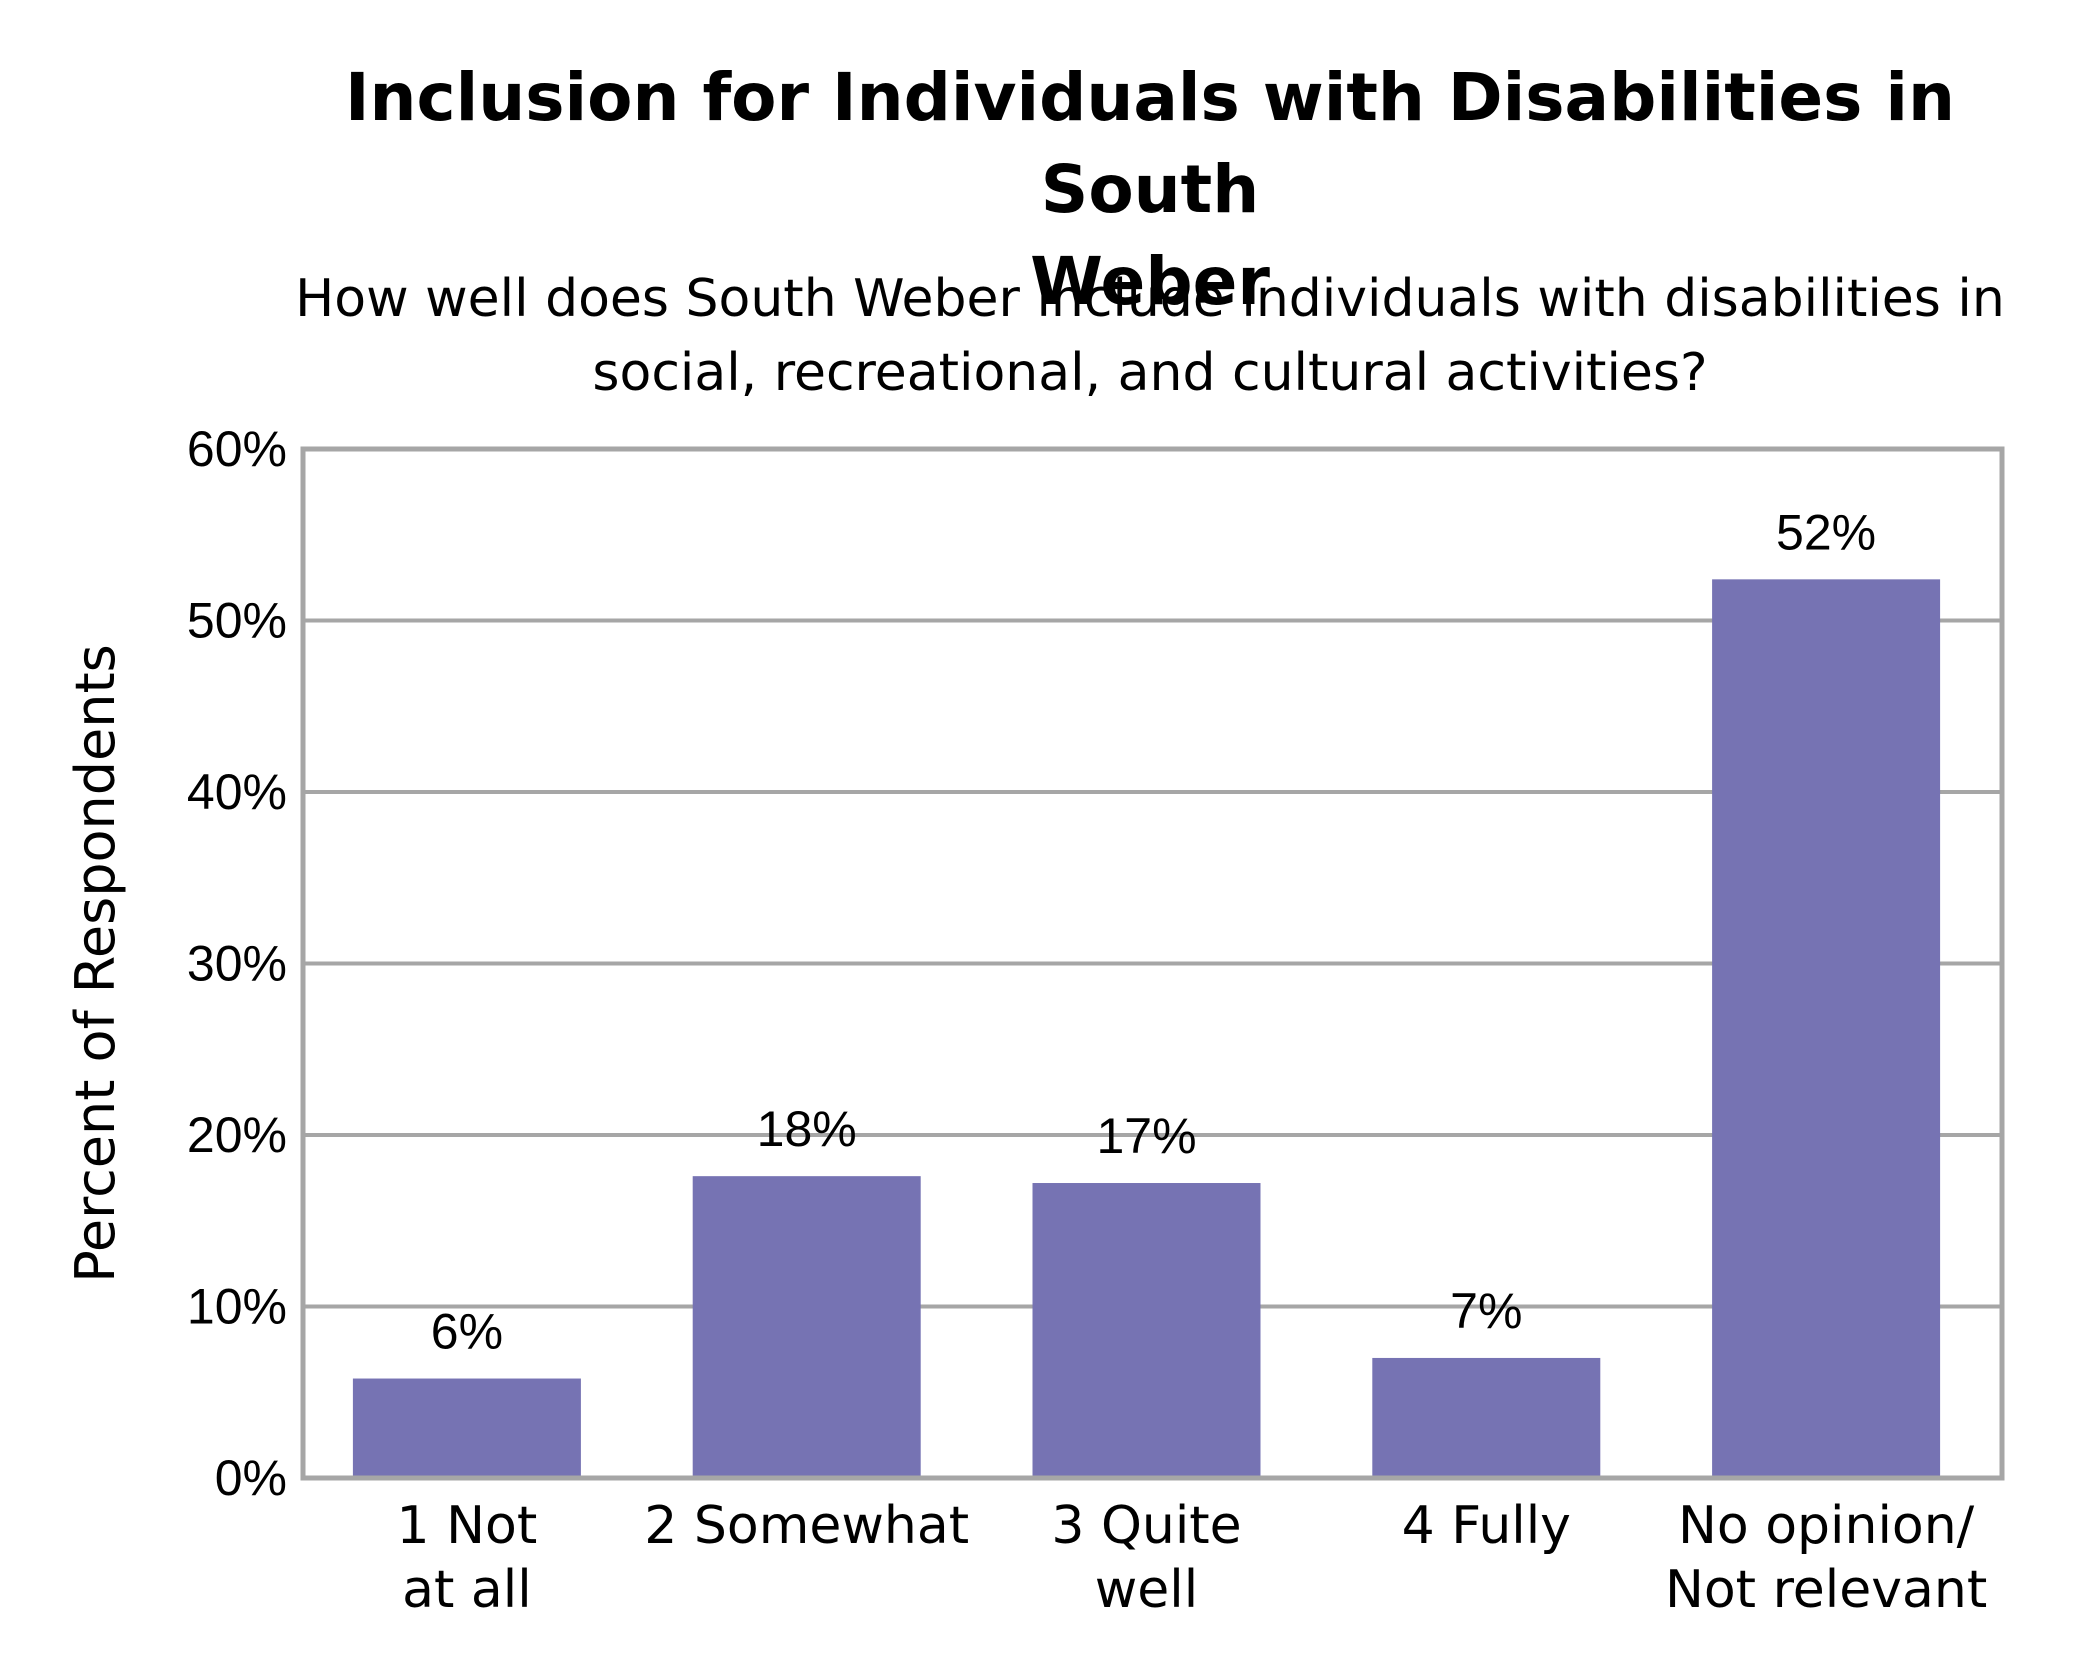 Image resolution: width=2100 pixels, height=1680 pixels. Describe the element at coordinates (95, 963) in the screenshot. I see `y-axis-label: Percent of Respondents` at that location.